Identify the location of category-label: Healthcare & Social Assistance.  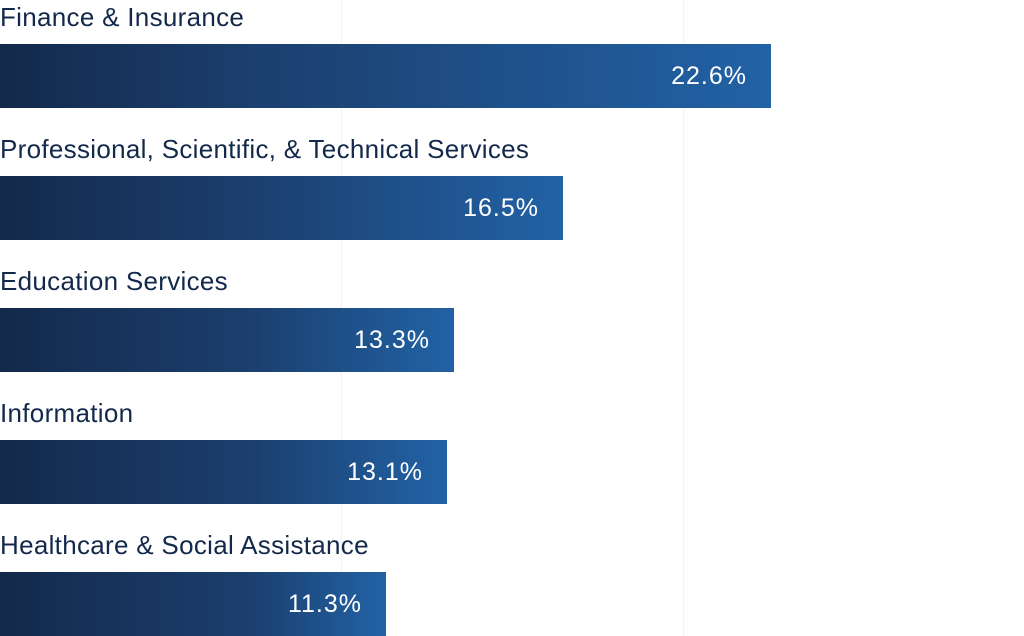
(184, 545).